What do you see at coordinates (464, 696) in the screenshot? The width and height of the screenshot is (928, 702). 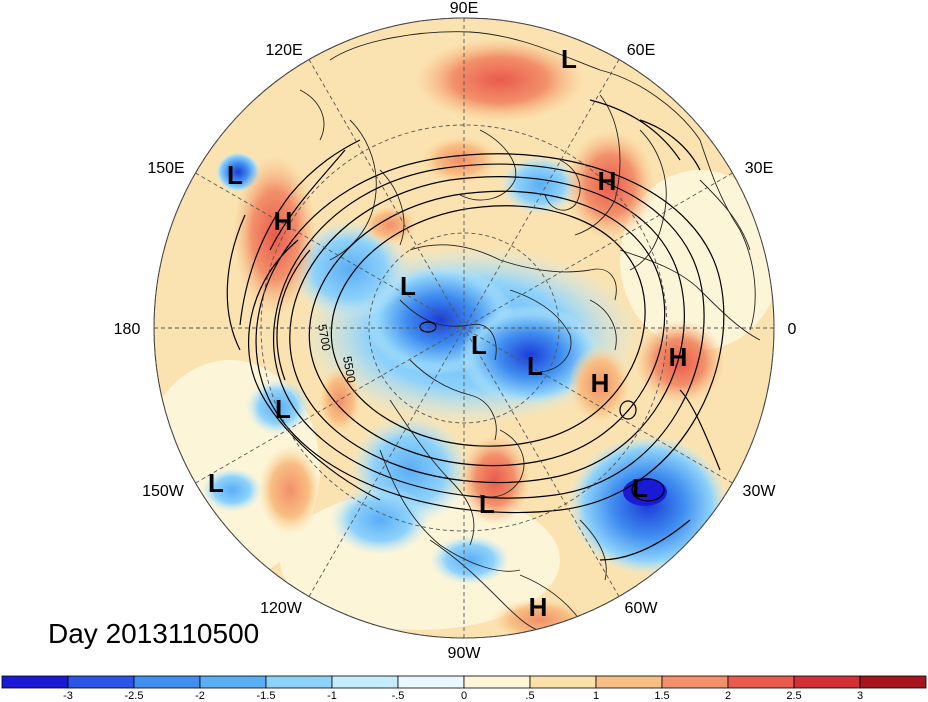 I see `colorbar-tick-label: 0` at bounding box center [464, 696].